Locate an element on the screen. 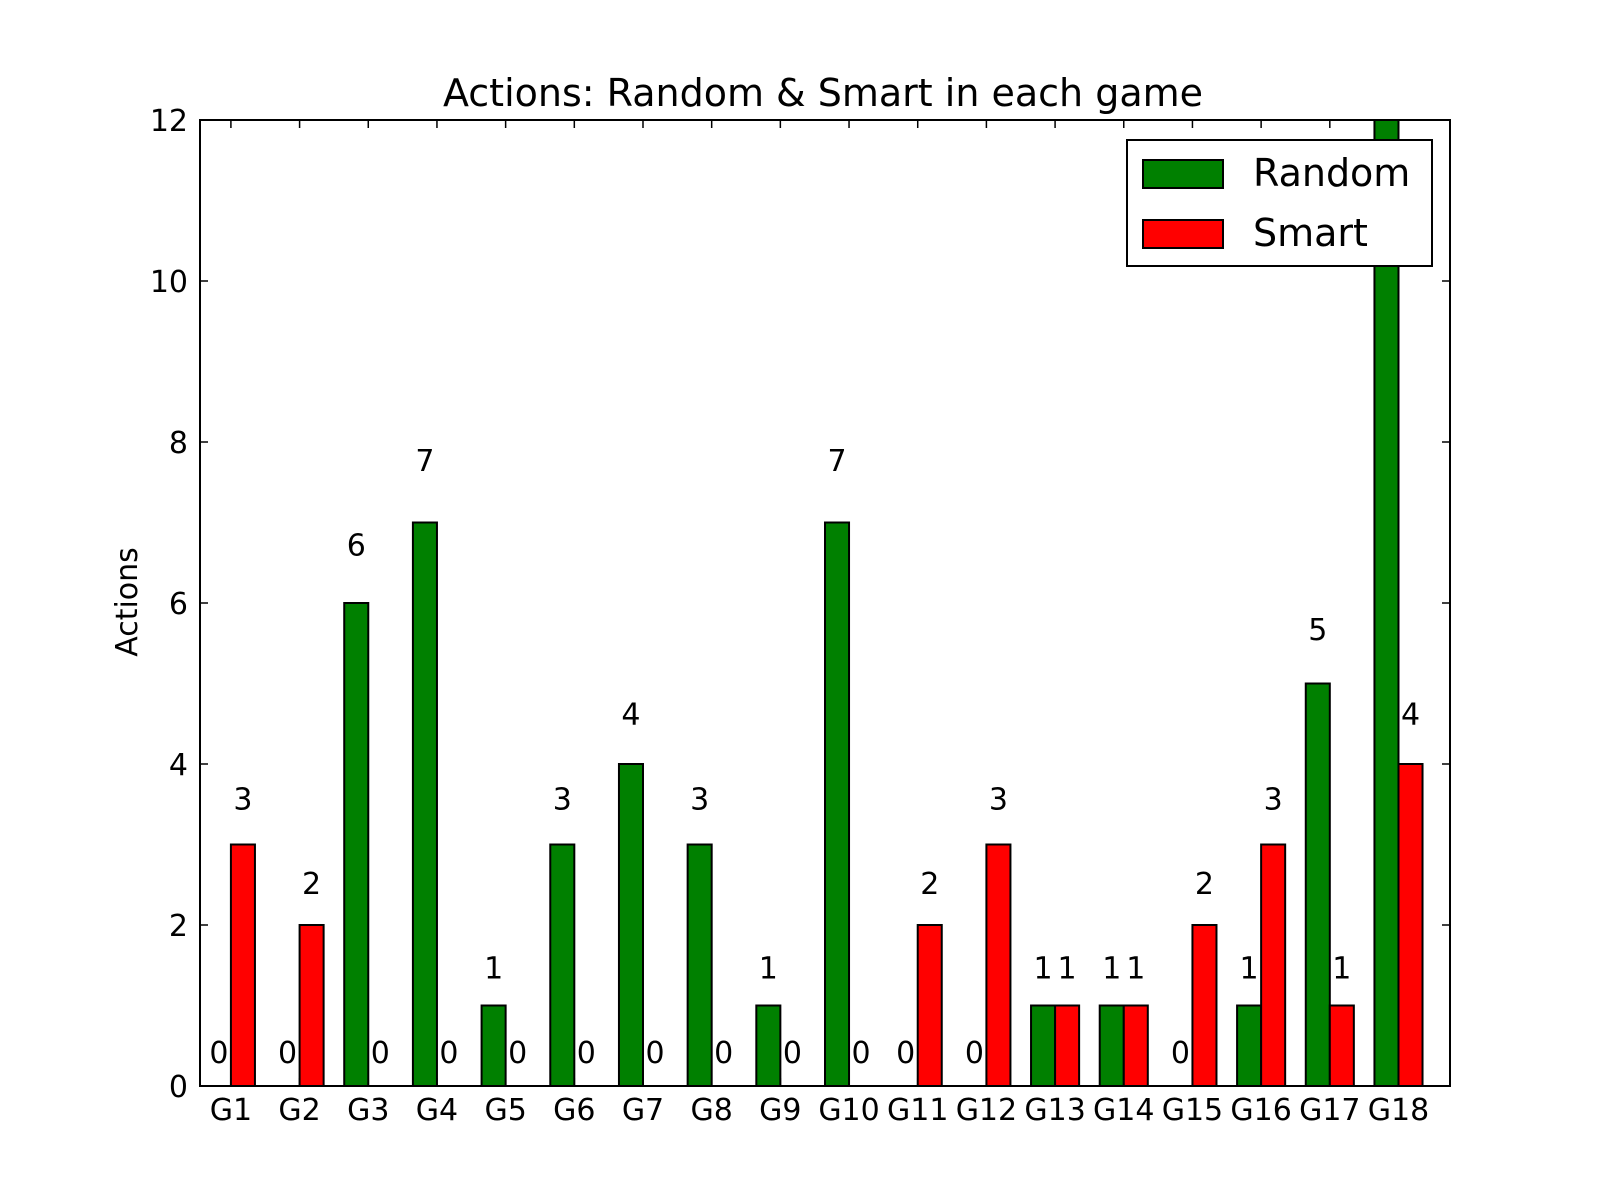 The image size is (1600, 1200). data-label-random-g7: 4 is located at coordinates (630, 715).